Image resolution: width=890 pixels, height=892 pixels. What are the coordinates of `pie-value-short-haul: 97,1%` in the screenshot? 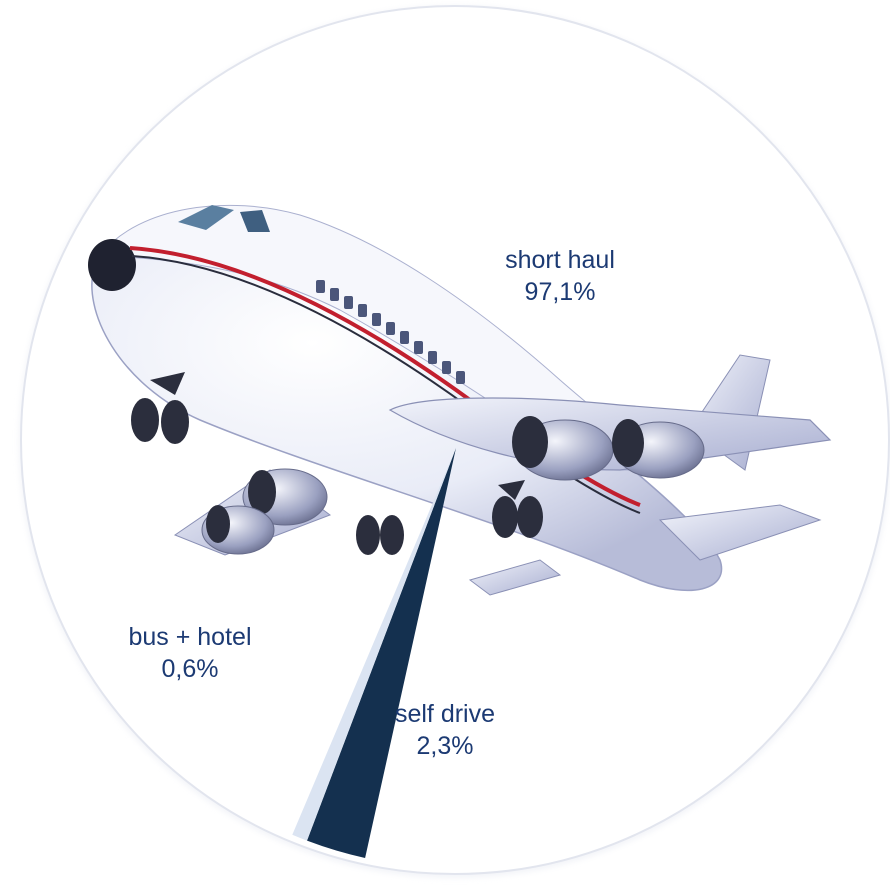 It's located at (560, 292).